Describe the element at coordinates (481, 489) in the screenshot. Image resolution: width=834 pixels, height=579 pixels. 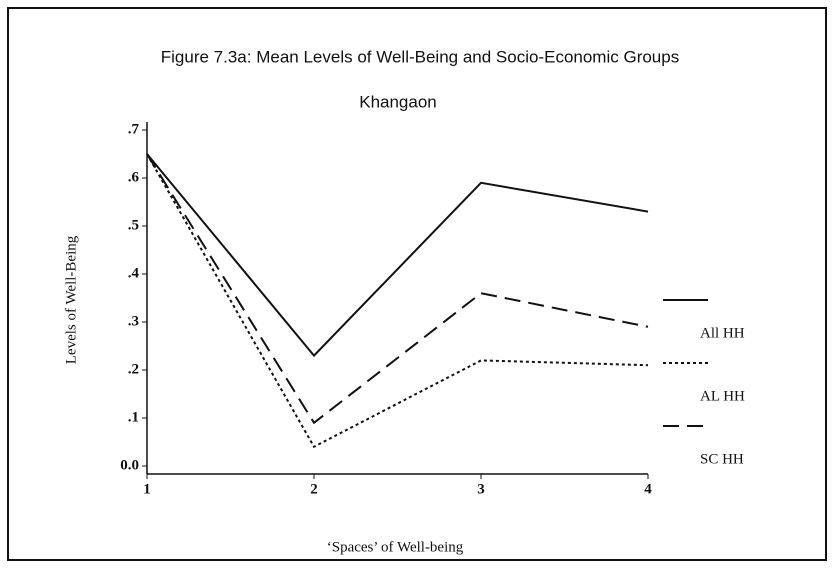
I see `x-tick-label: 3` at that location.